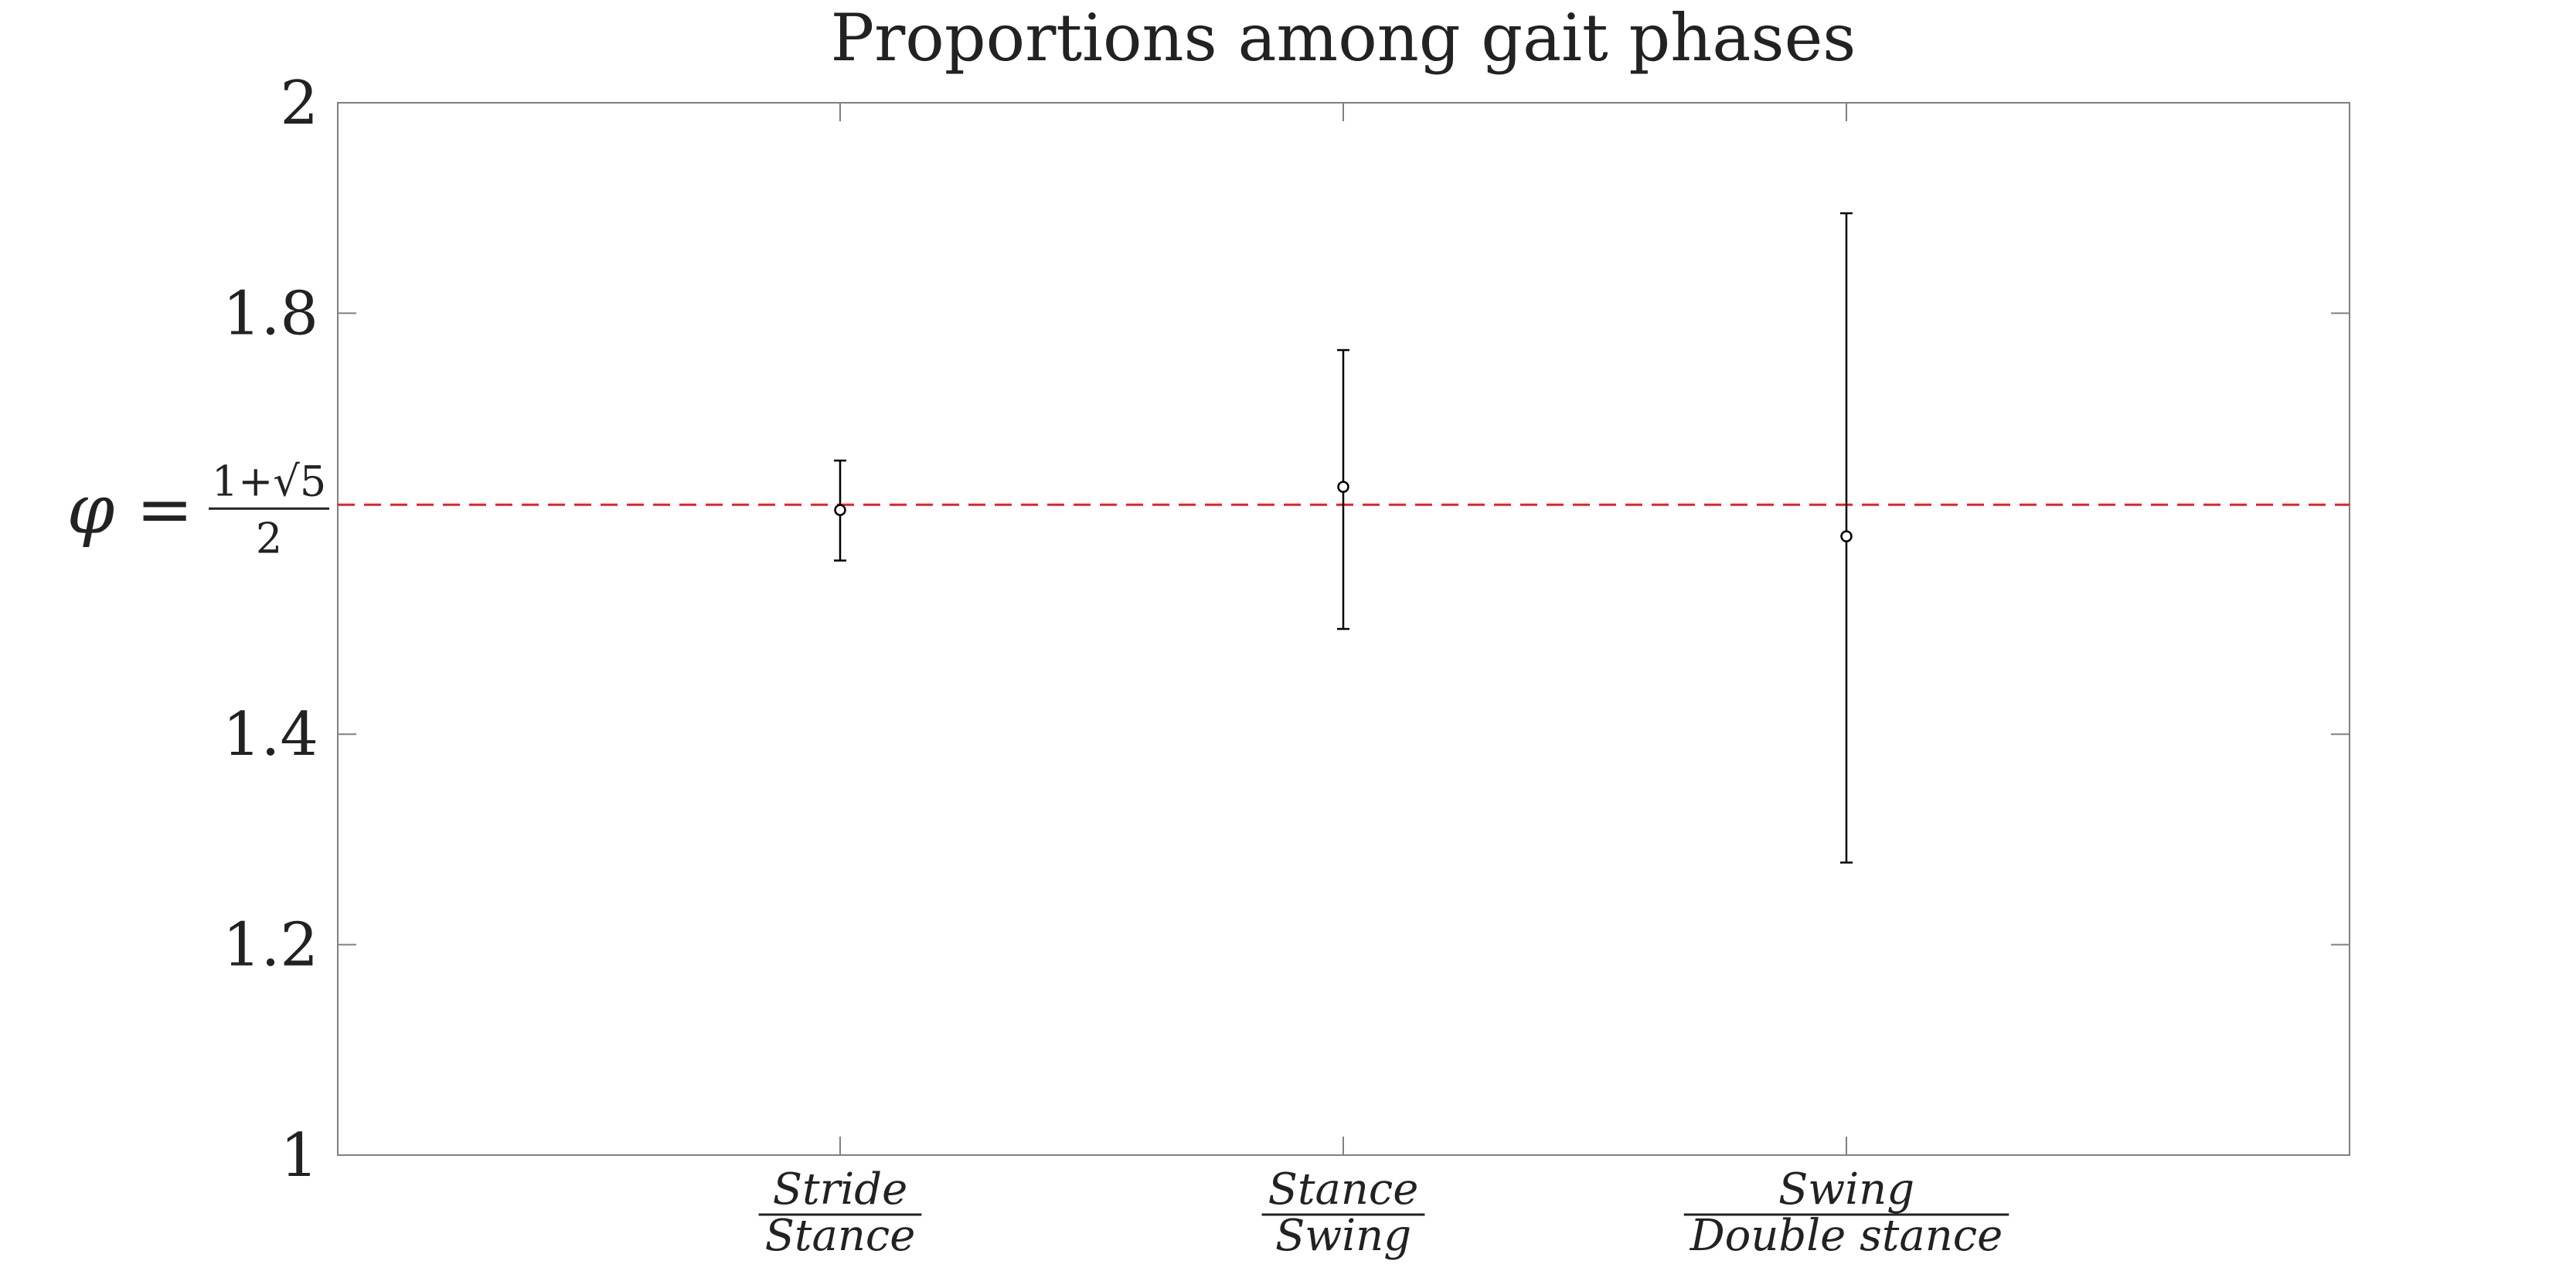  What do you see at coordinates (1846, 1236) in the screenshot?
I see `x-label-denominator: Double stance` at bounding box center [1846, 1236].